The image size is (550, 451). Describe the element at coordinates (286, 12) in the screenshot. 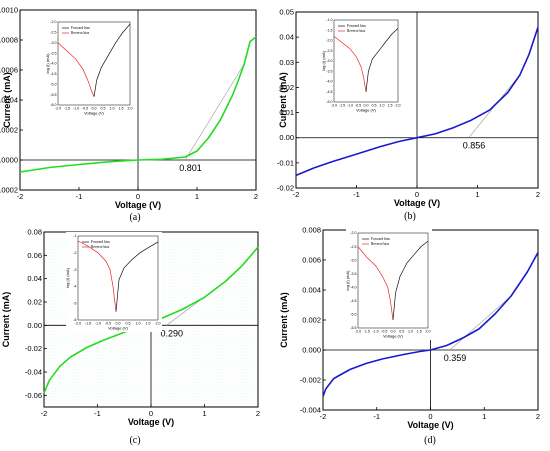

I see `y-tick-label: 0.05` at that location.